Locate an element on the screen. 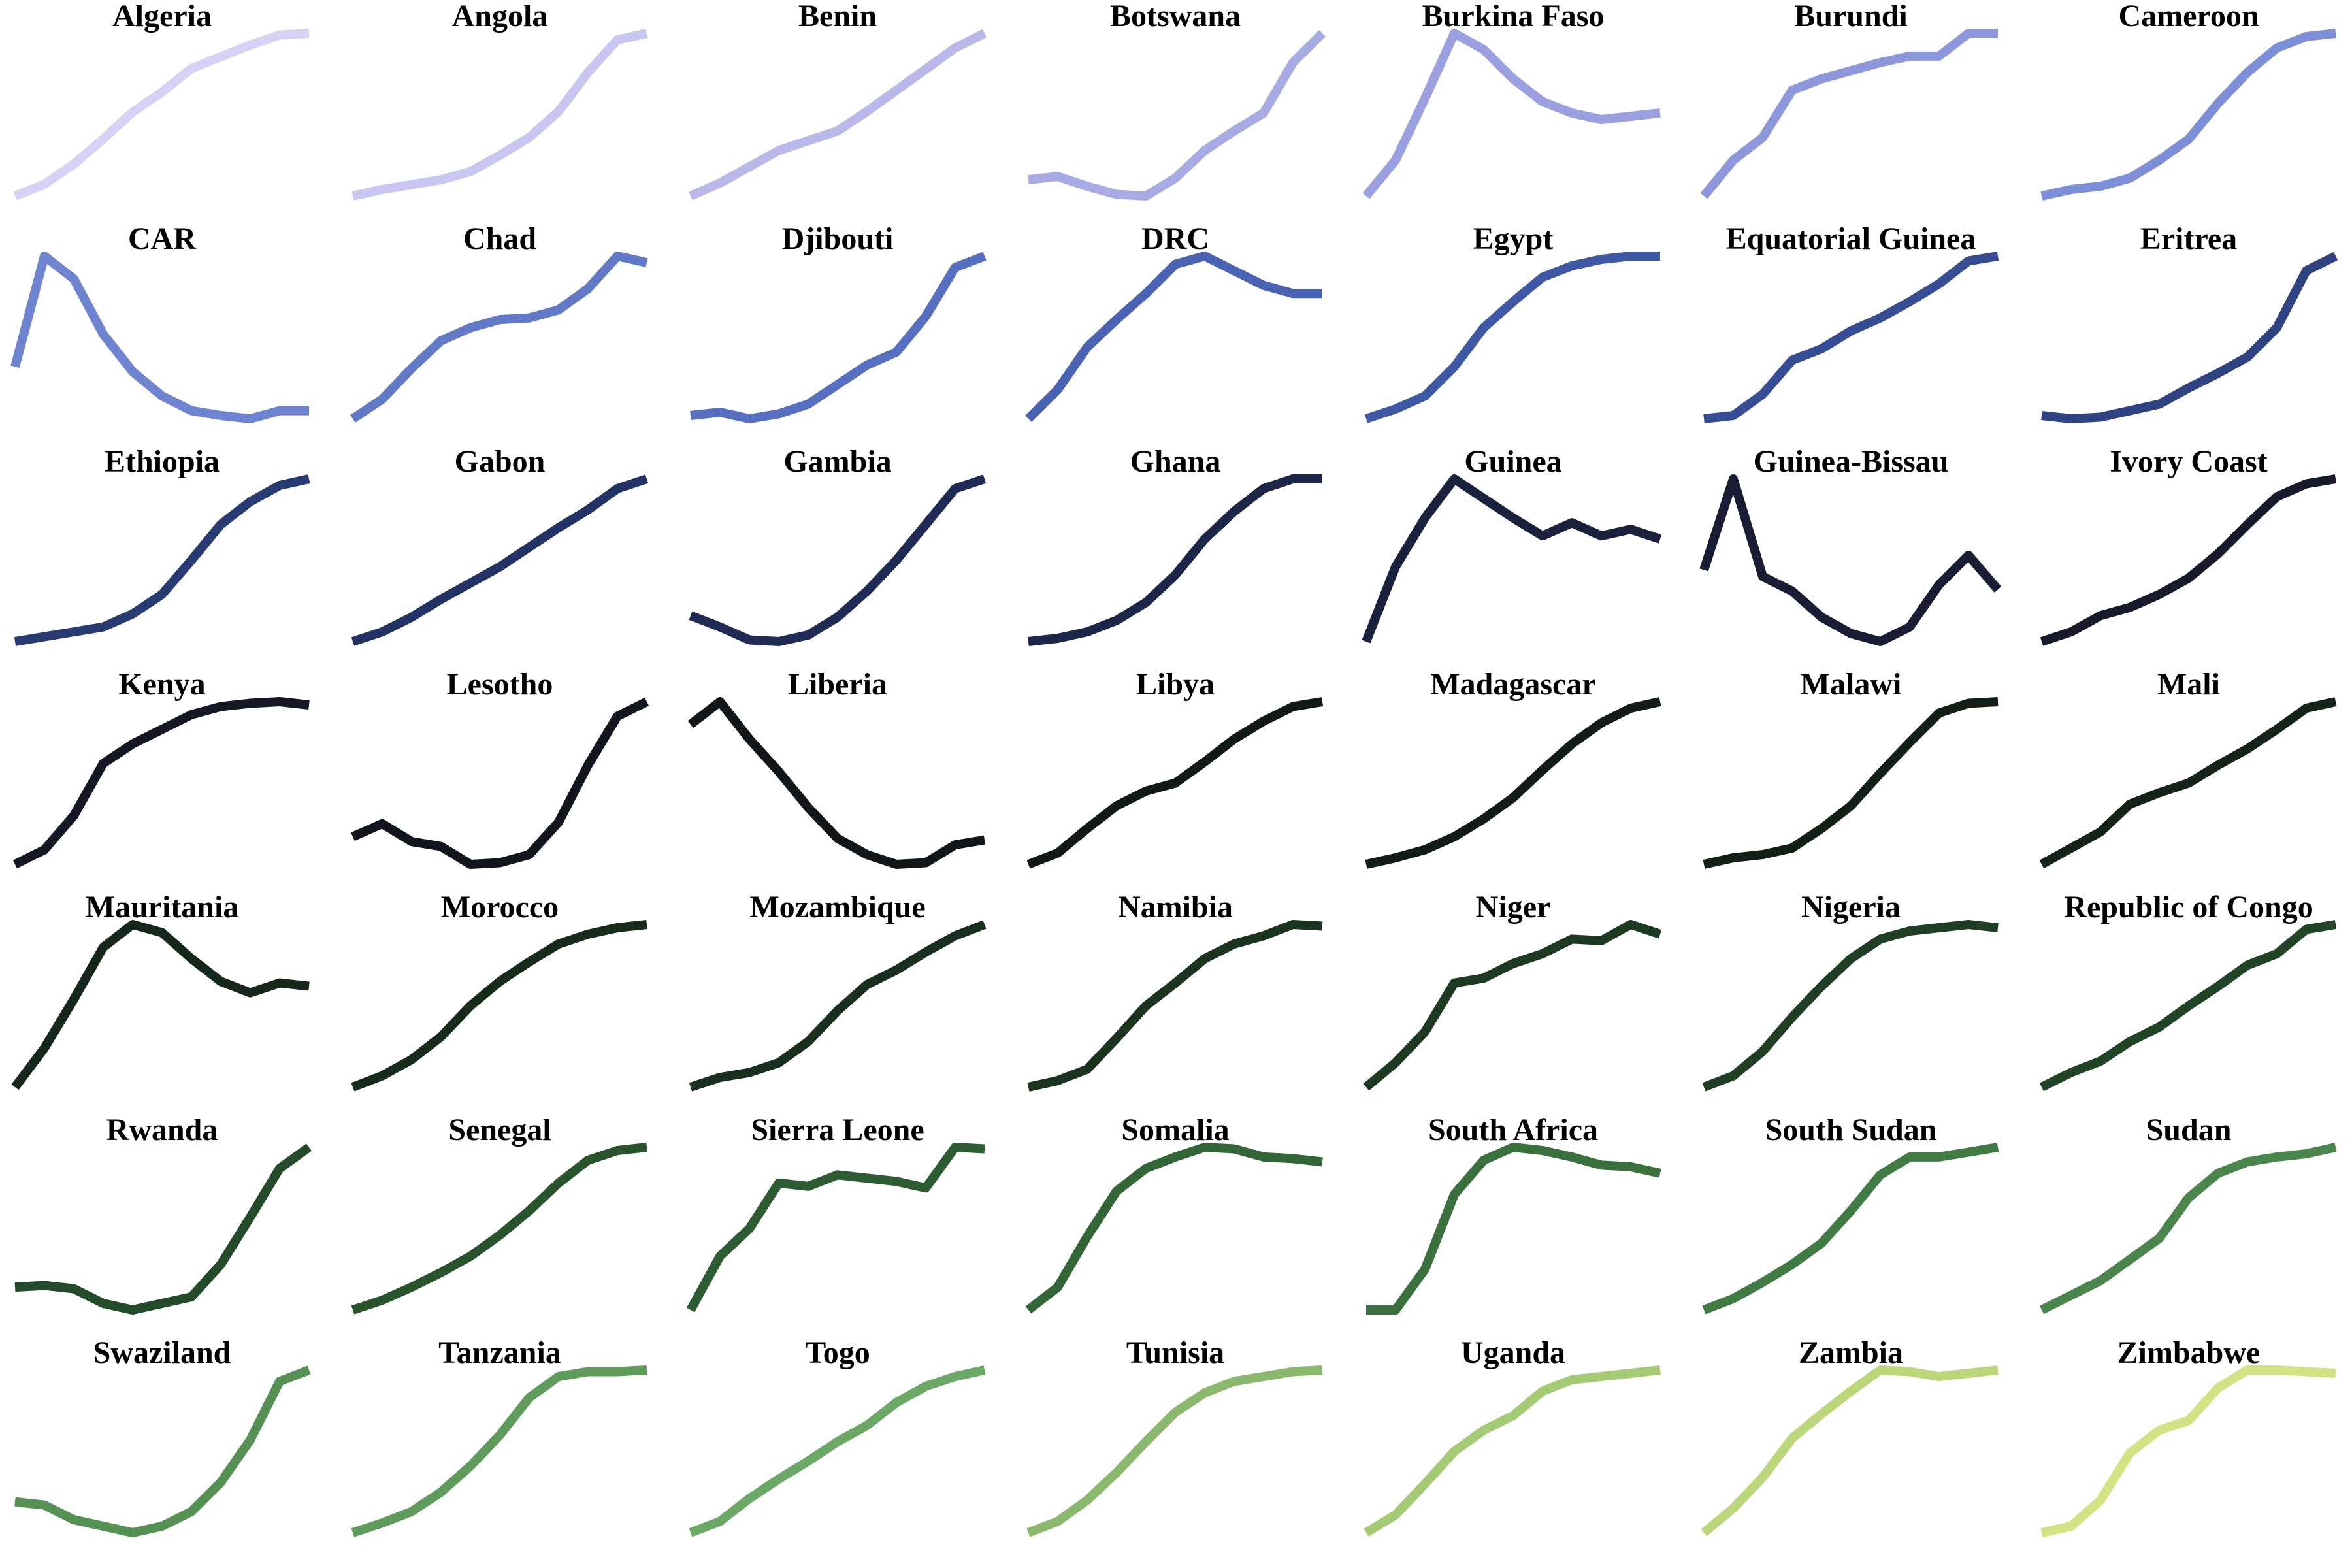 This screenshot has height=1568, width=2352. panel: Liberia is located at coordinates (836, 768).